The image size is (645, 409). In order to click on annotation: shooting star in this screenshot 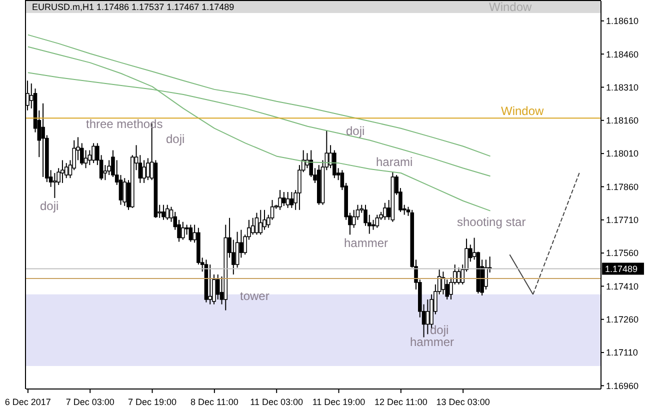, I will do `click(491, 222)`.